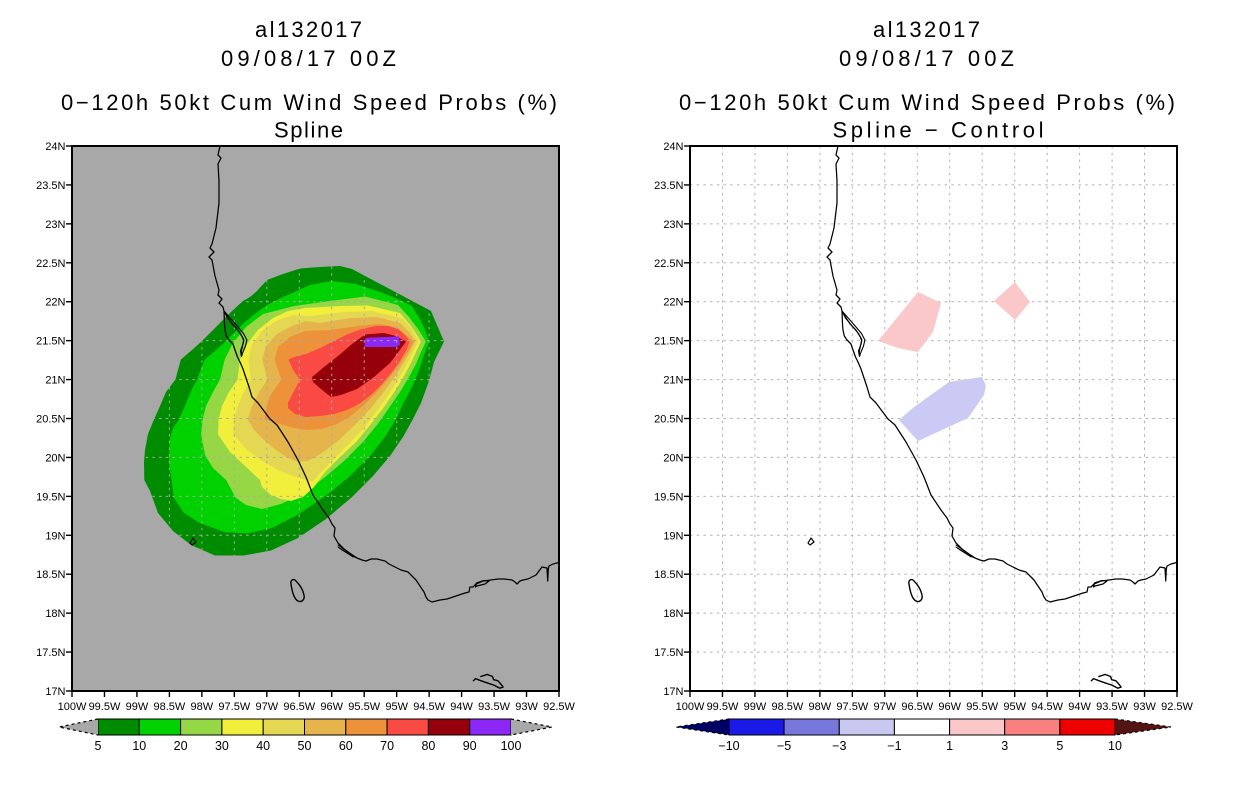  What do you see at coordinates (305, 746) in the screenshot?
I see `svg-text: 50` at bounding box center [305, 746].